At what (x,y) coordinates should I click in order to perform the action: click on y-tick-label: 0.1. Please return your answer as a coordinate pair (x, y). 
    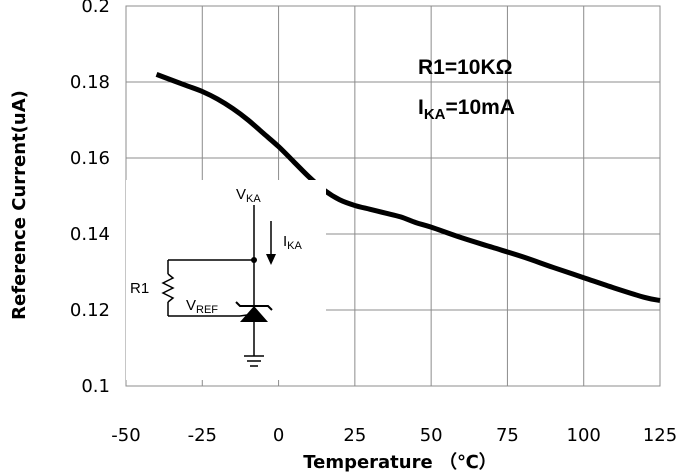
    Looking at the image, I should click on (95, 386).